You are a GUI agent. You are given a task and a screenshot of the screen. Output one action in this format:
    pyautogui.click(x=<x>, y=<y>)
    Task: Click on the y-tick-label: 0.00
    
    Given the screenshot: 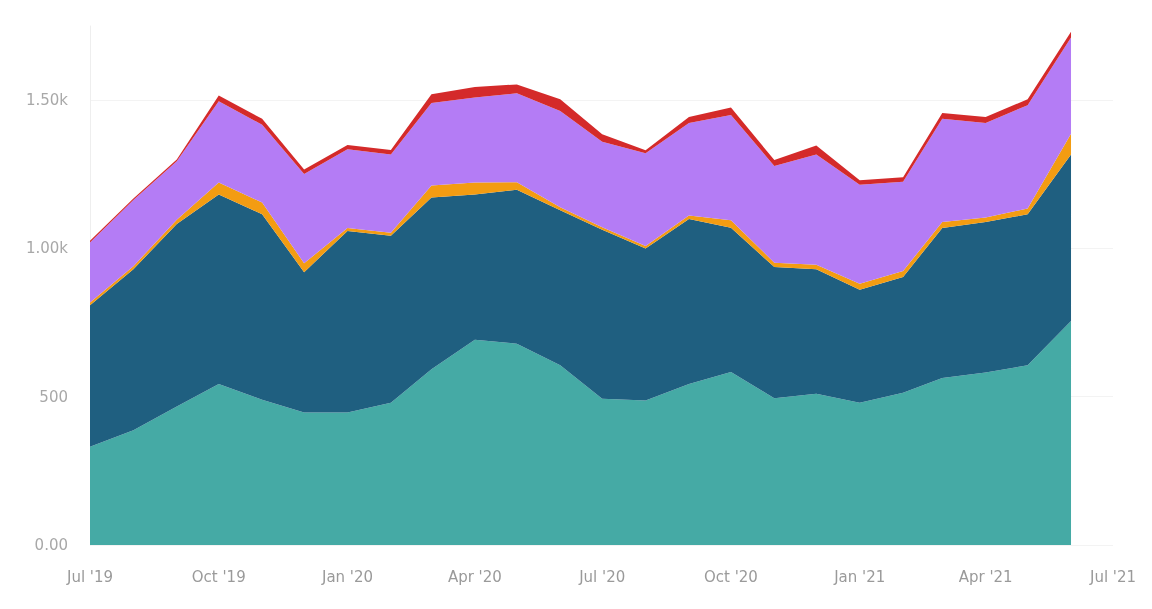 What is the action you would take?
    pyautogui.click(x=51, y=545)
    